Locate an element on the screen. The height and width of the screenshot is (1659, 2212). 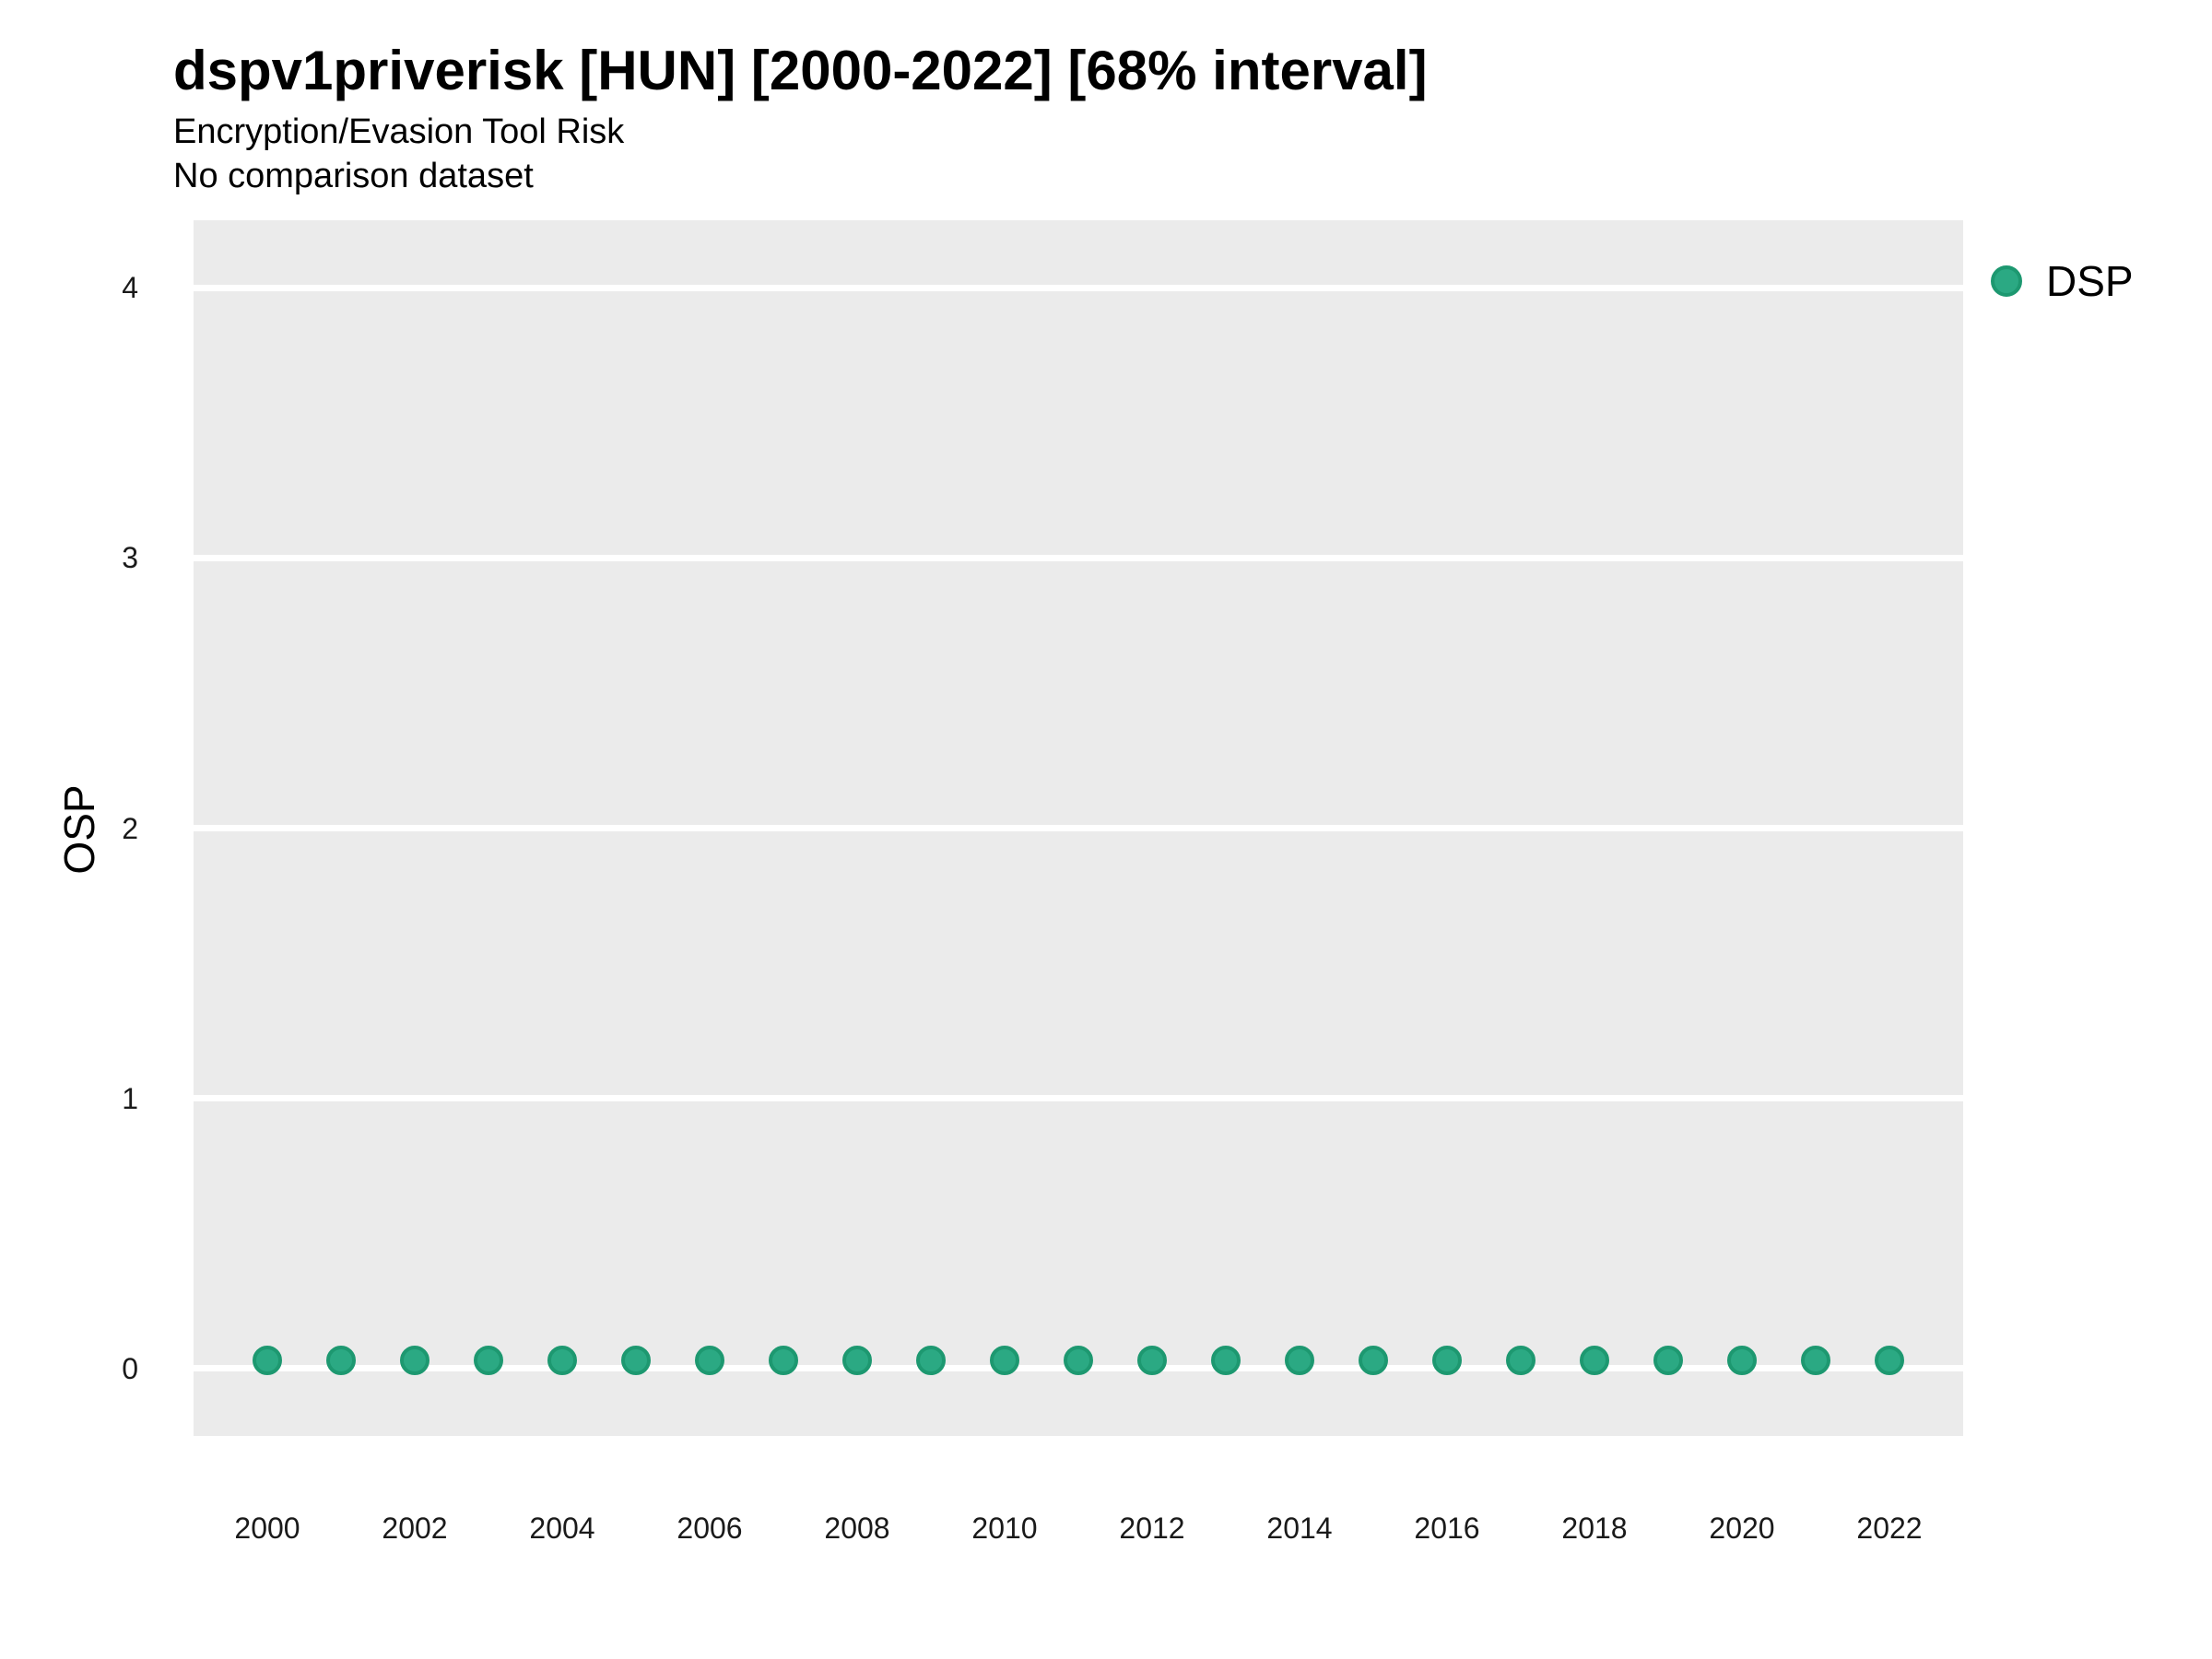
y-tick-label: 1 is located at coordinates (130, 1098).